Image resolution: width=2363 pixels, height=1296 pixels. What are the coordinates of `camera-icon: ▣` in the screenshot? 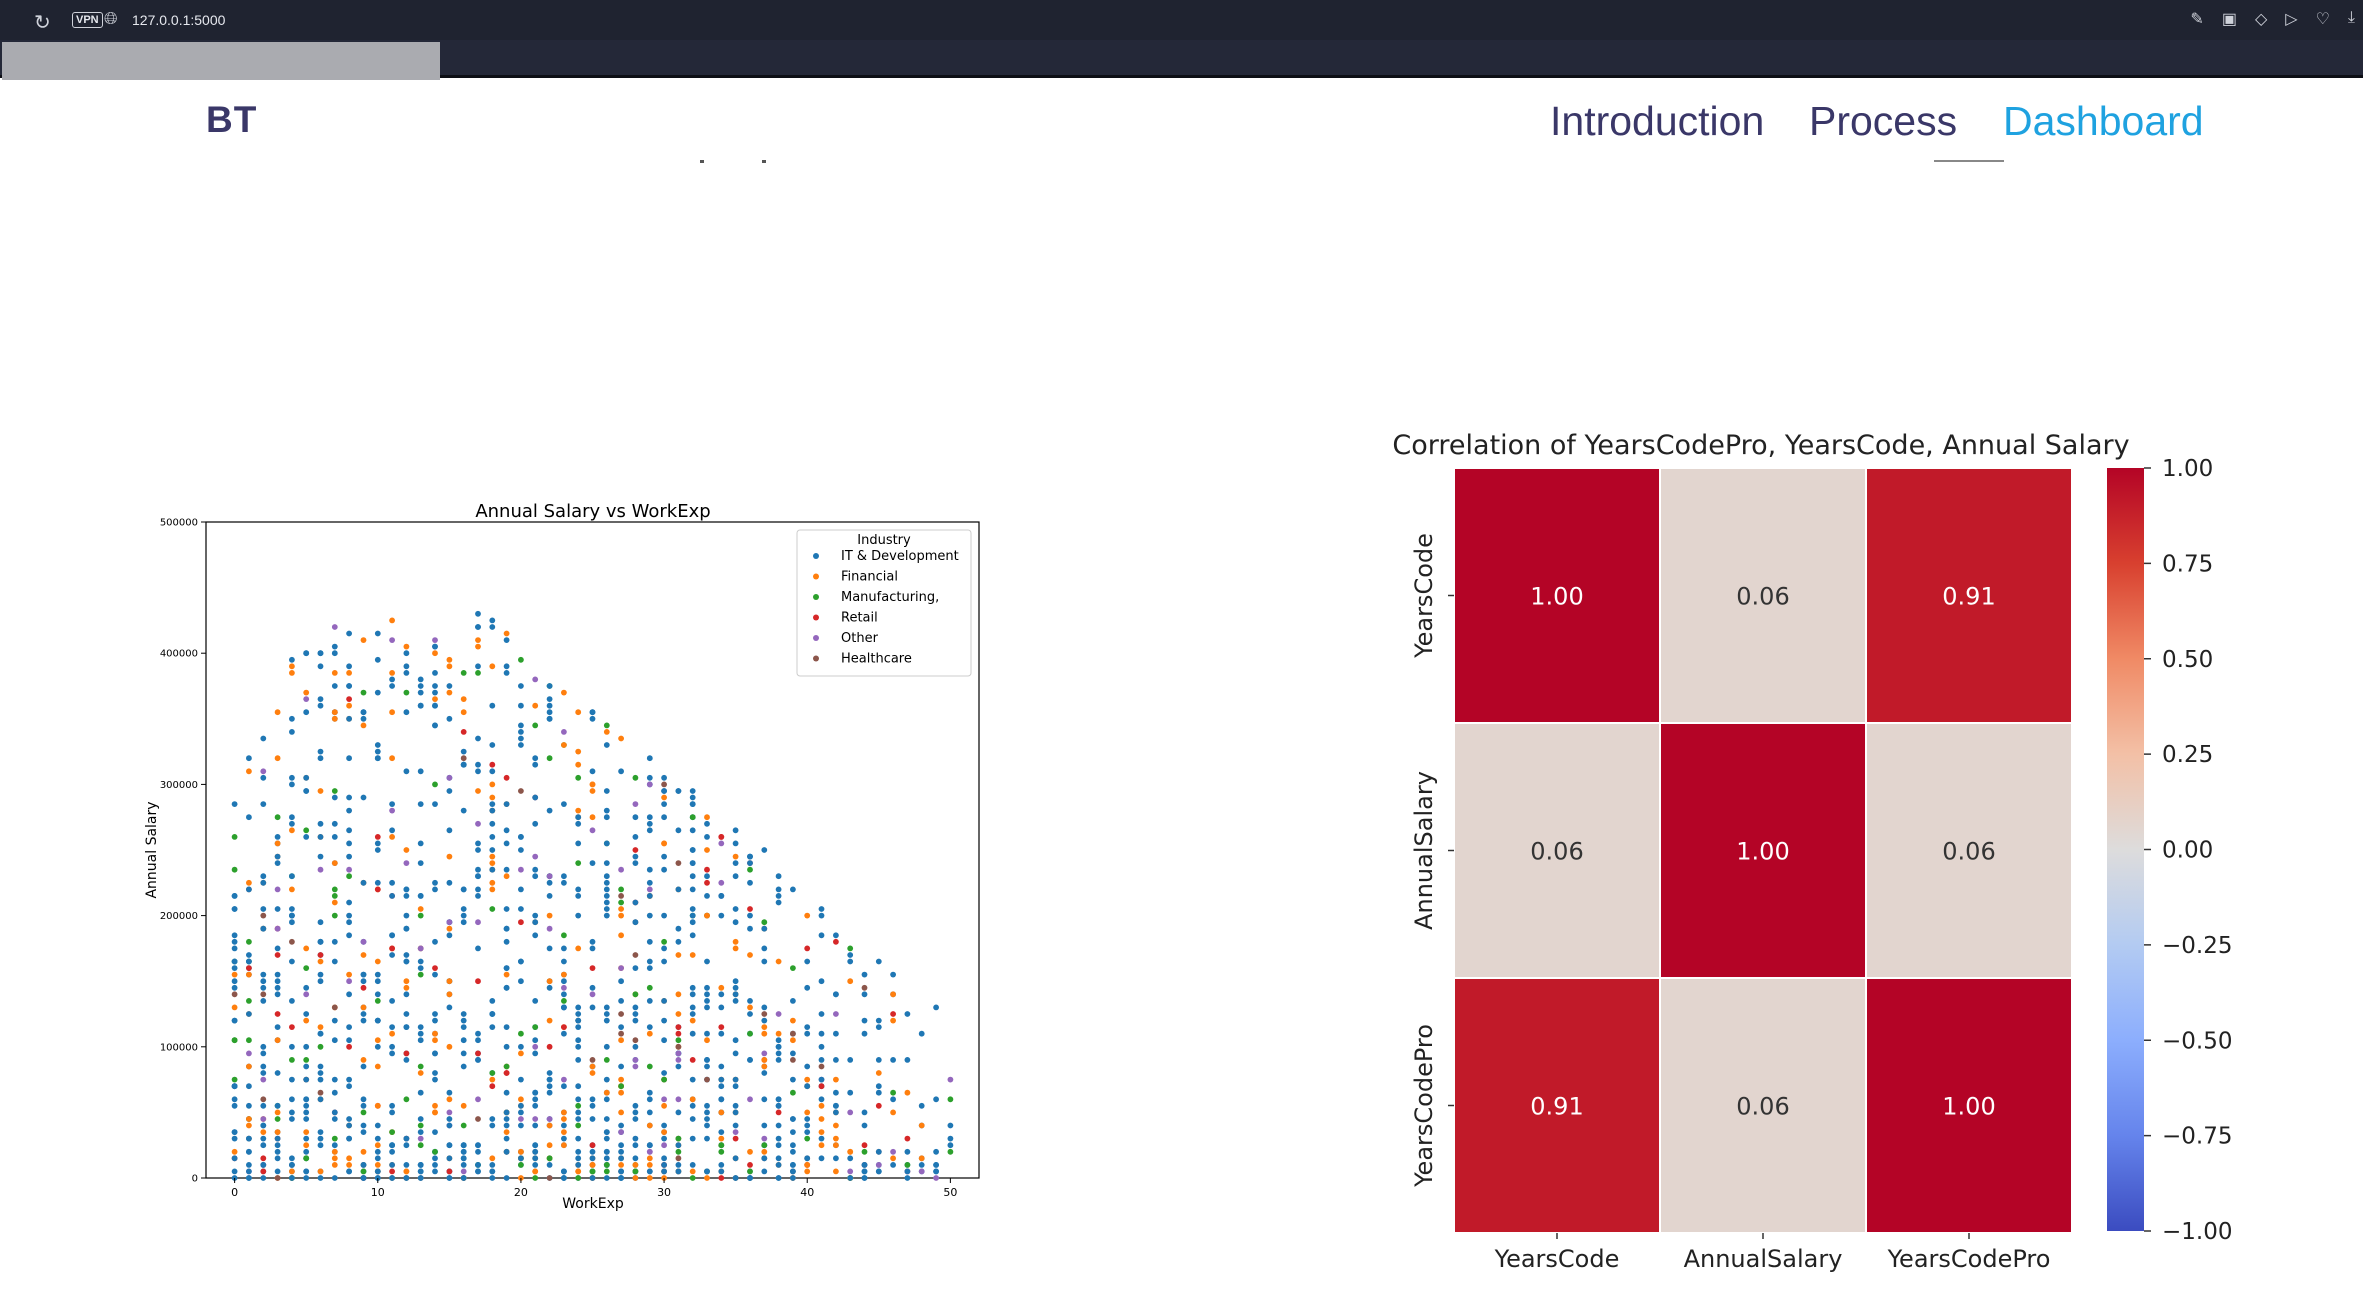 It's located at (2229, 19).